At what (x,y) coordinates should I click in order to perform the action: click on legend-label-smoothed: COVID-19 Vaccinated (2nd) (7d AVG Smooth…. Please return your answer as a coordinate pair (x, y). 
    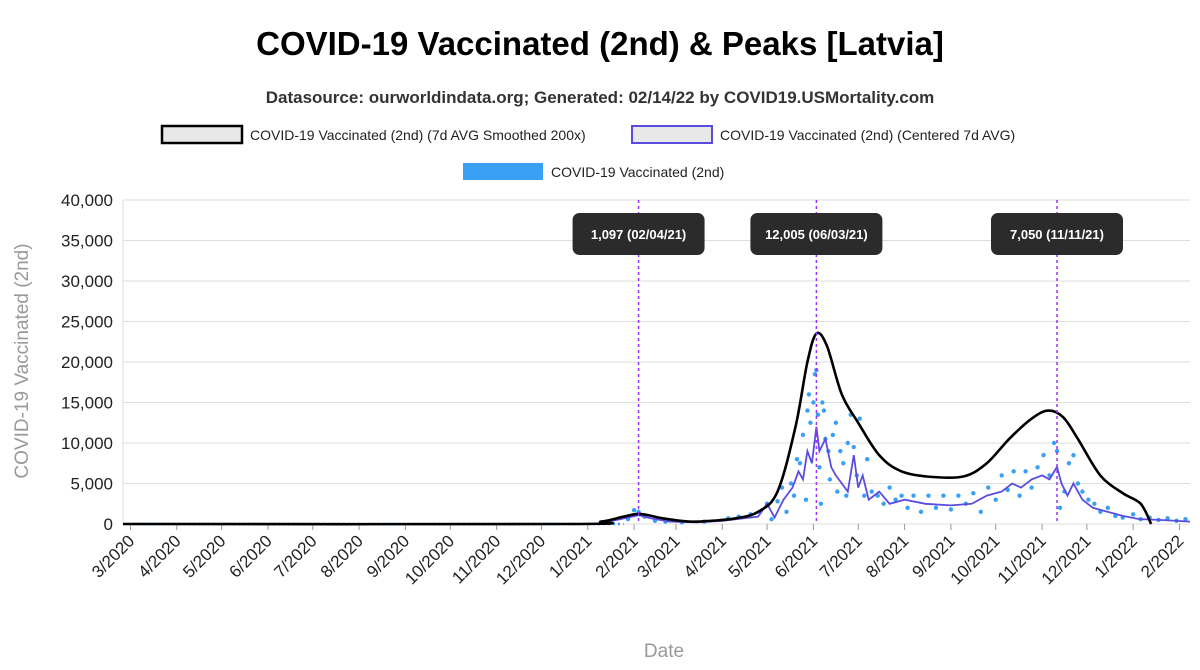
    Looking at the image, I should click on (418, 135).